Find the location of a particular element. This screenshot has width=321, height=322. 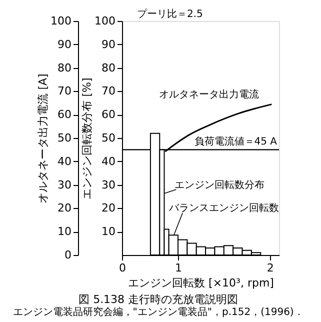

x-tick-label: 1 is located at coordinates (178, 268).